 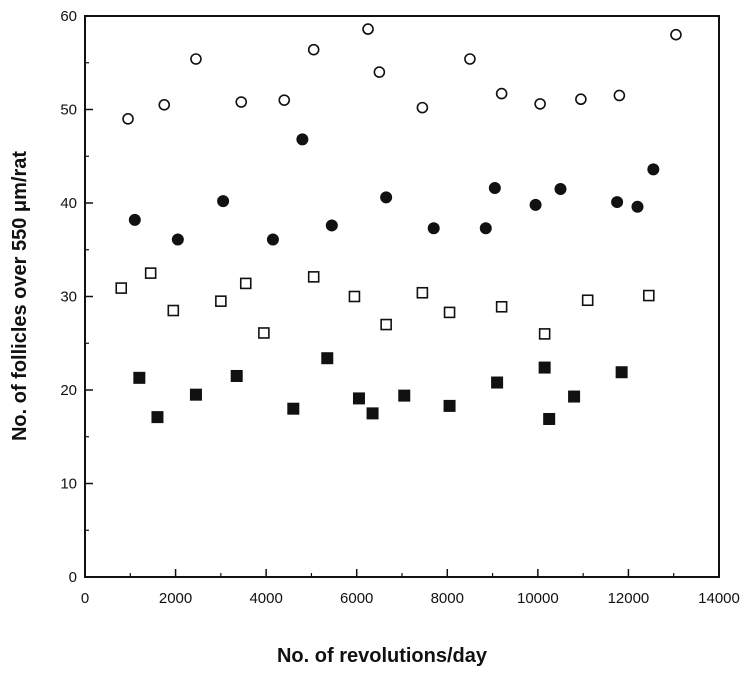 What do you see at coordinates (719, 598) in the screenshot?
I see `x-tick-label: 14000` at bounding box center [719, 598].